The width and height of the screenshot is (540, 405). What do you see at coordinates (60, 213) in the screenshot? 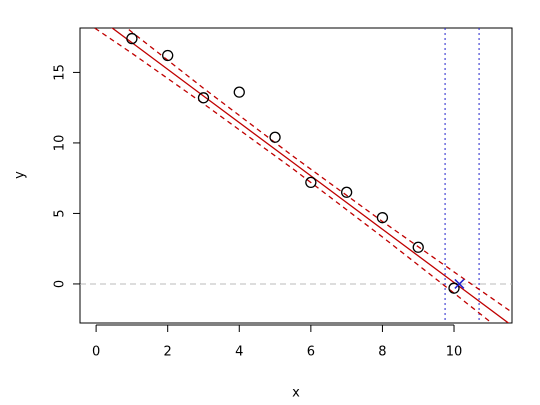
I see `y-tick-label: 5` at bounding box center [60, 213].